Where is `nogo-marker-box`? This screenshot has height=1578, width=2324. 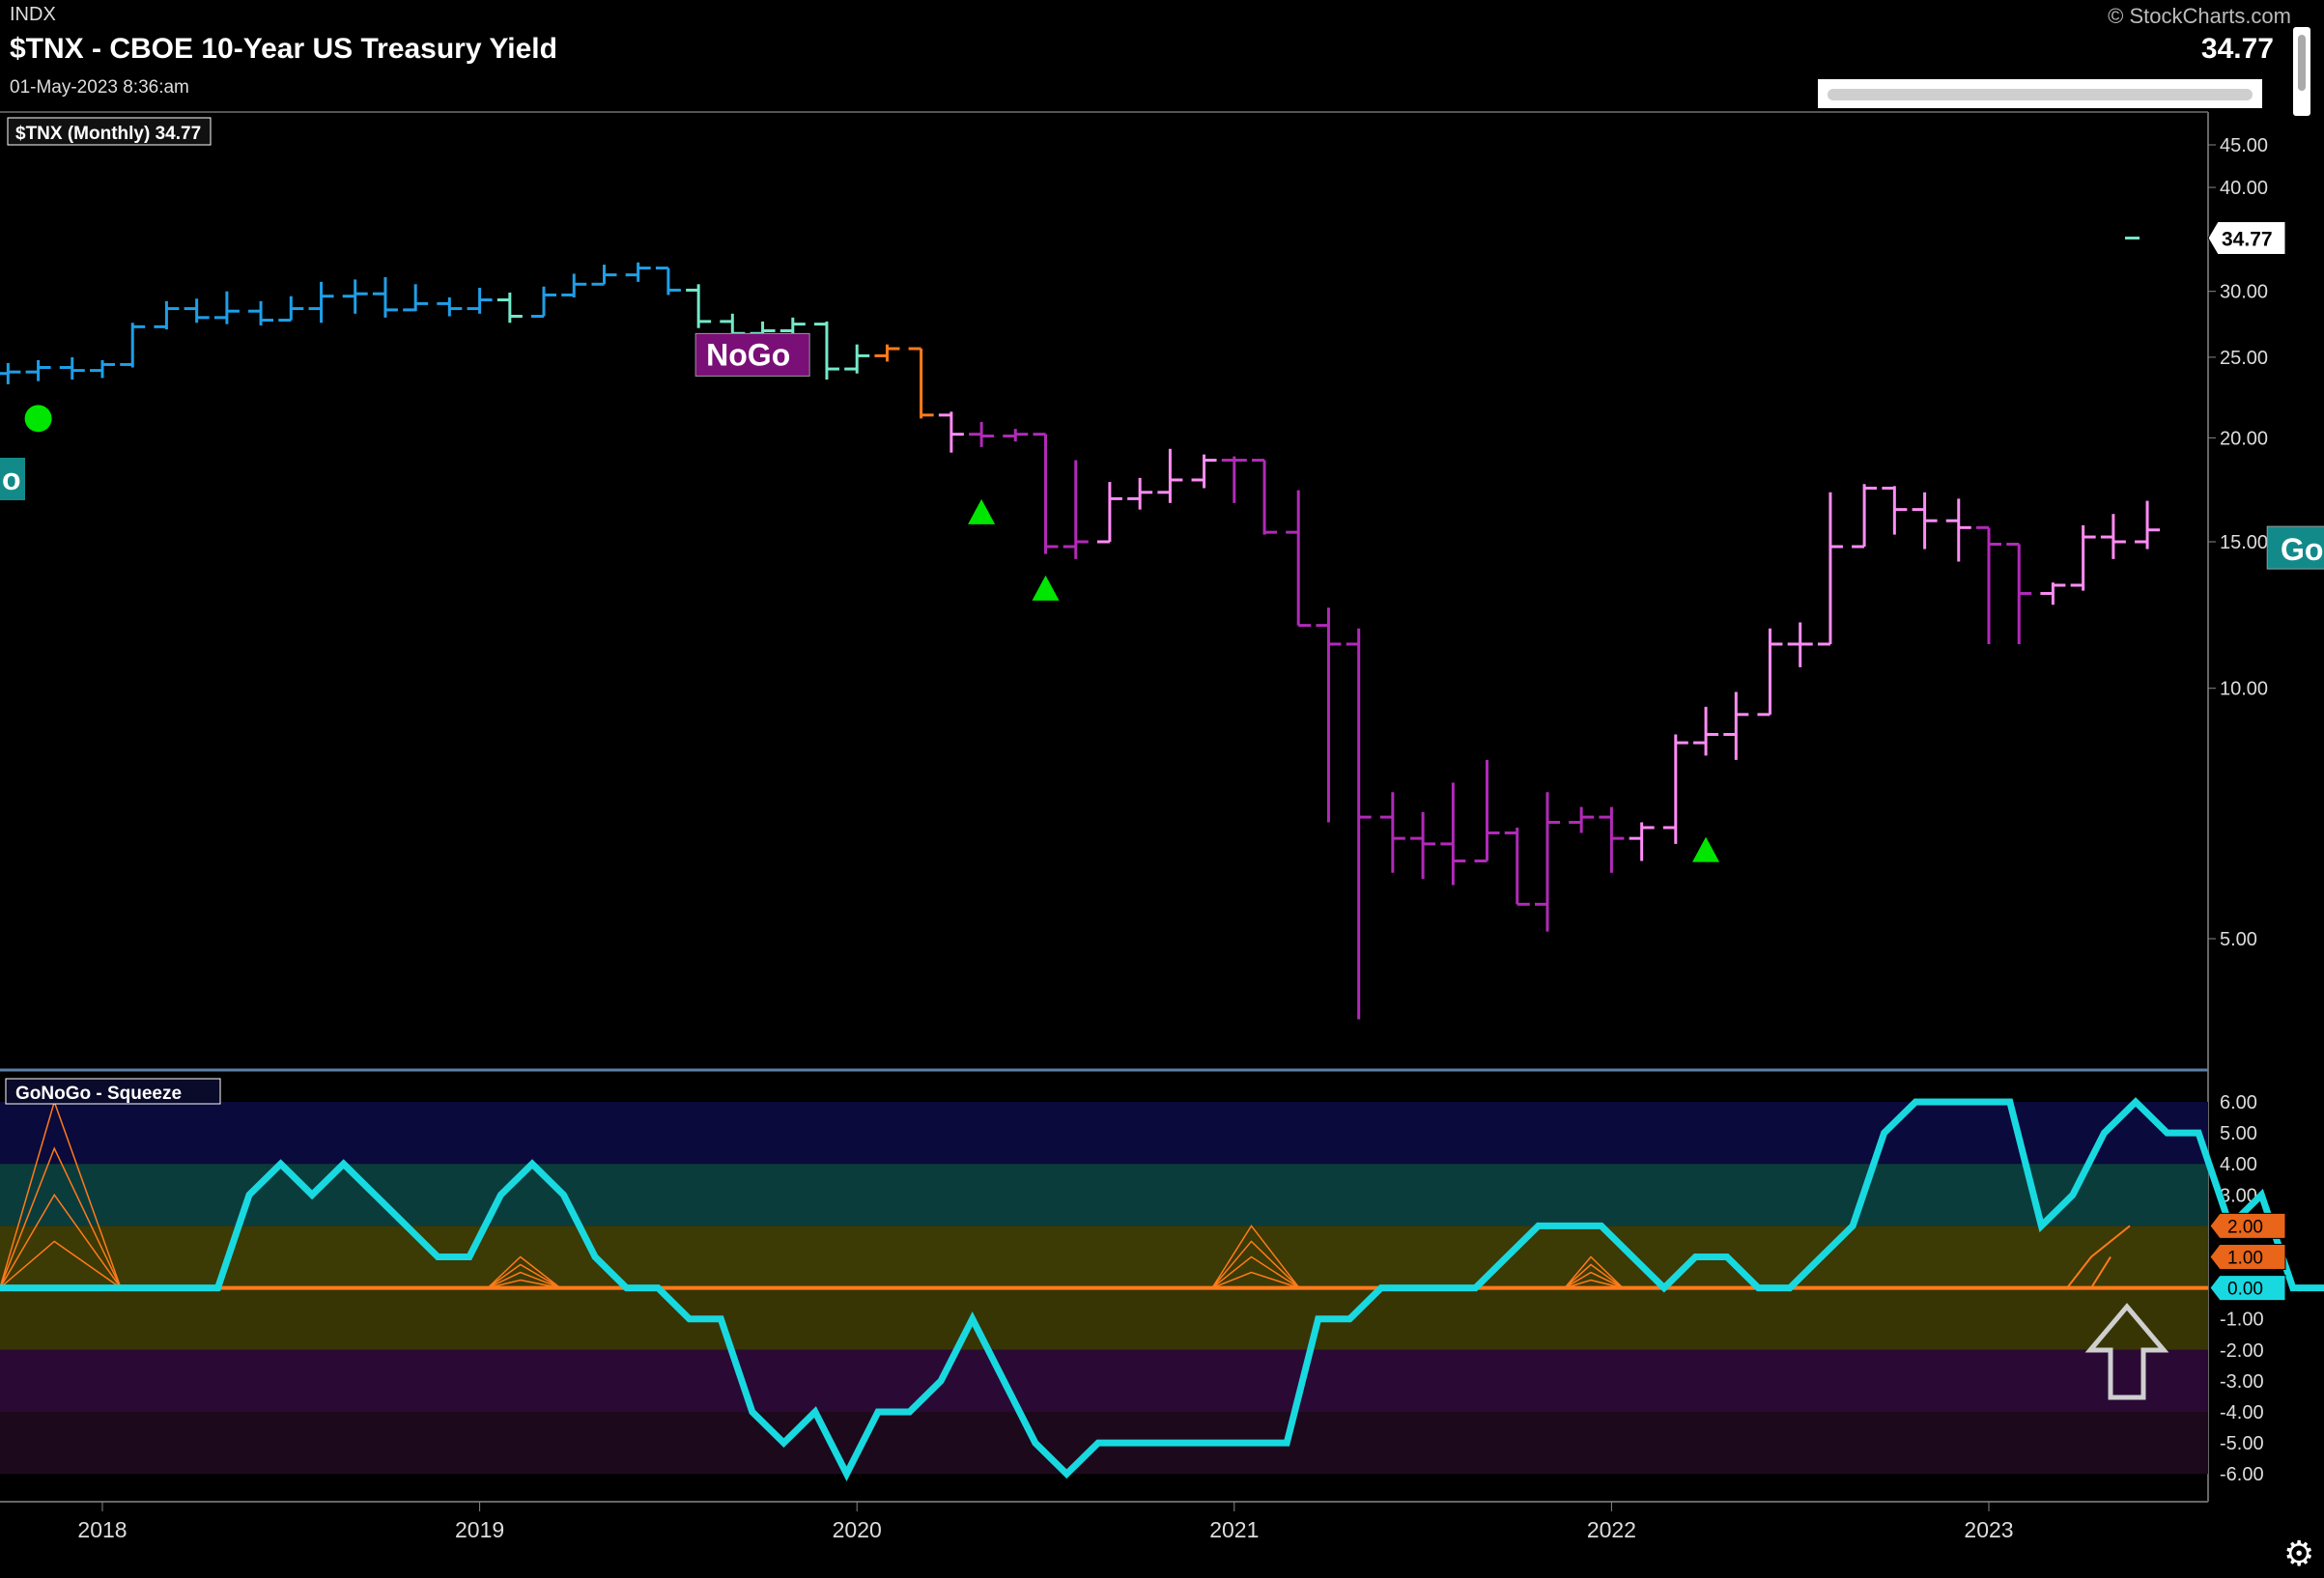
nogo-marker-box is located at coordinates (752, 354).